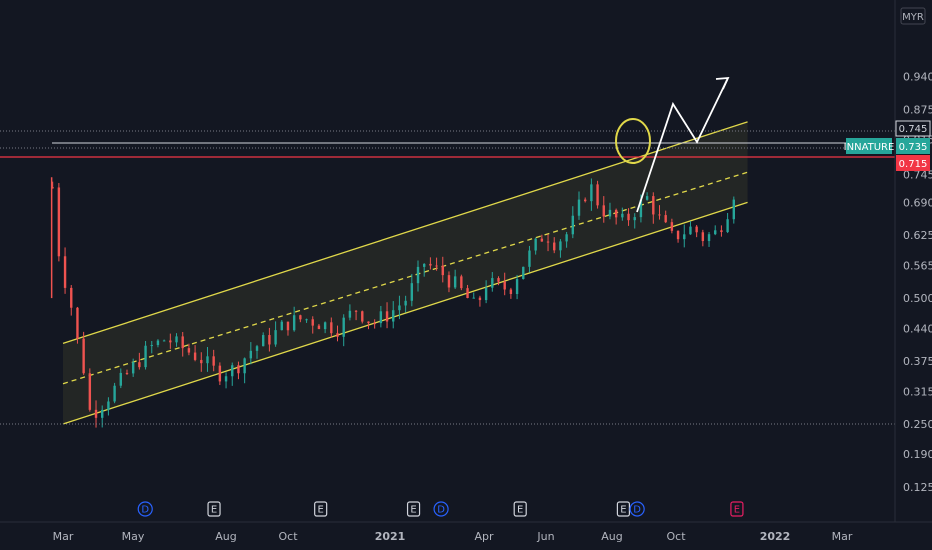  What do you see at coordinates (913, 129) in the screenshot?
I see `level-price-text: 0.745` at bounding box center [913, 129].